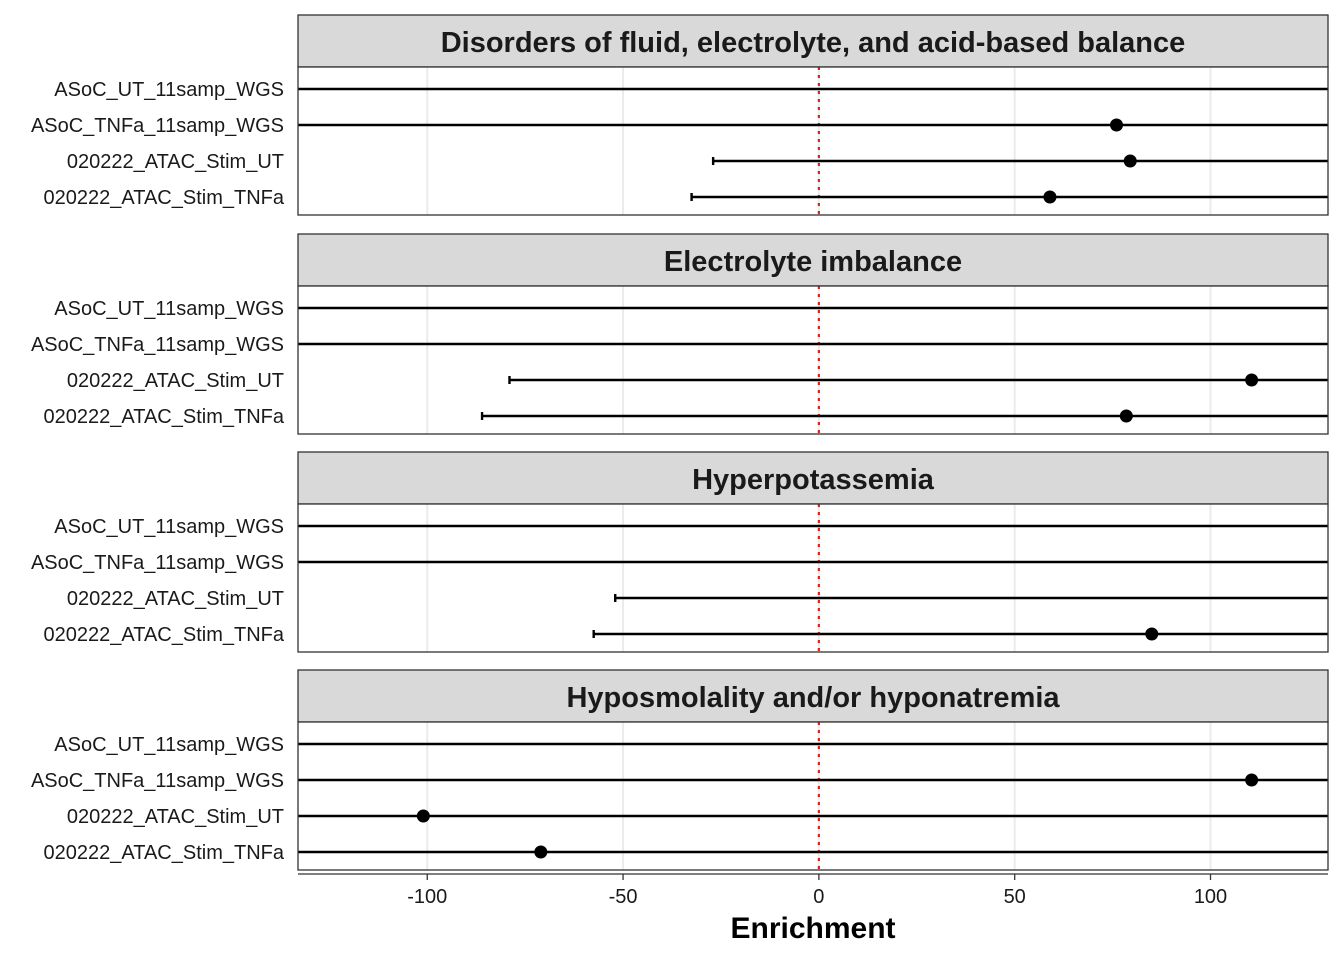 Image resolution: width=1344 pixels, height=960 pixels. Describe the element at coordinates (813, 262) in the screenshot. I see `facet-title: Electrolyte imbalance` at that location.